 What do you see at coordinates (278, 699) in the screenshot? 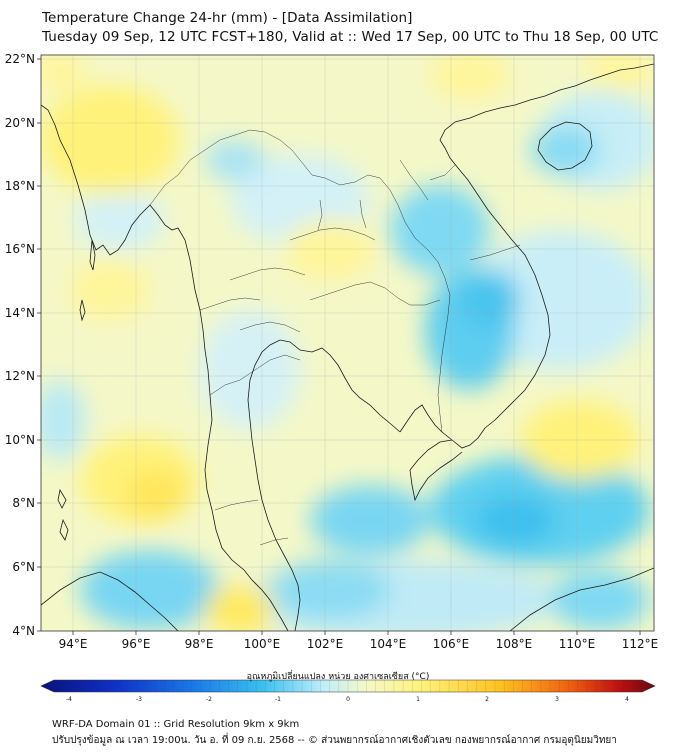
I see `colorbar-tick: -1` at bounding box center [278, 699].